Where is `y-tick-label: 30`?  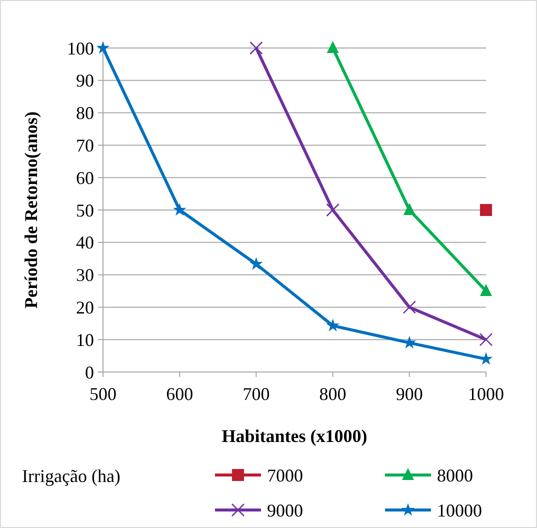 y-tick-label: 30 is located at coordinates (85, 275).